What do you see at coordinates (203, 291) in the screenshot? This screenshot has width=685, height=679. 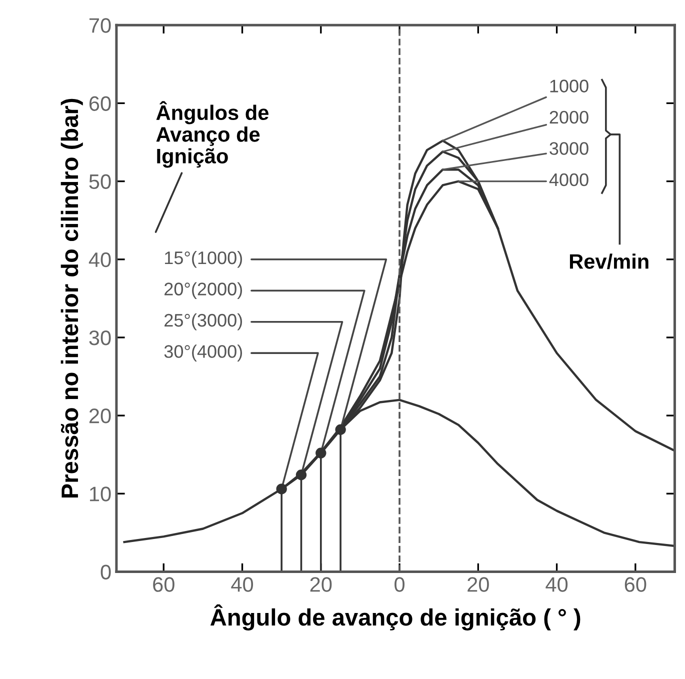 I see `annotation: 20°(2000)` at bounding box center [203, 291].